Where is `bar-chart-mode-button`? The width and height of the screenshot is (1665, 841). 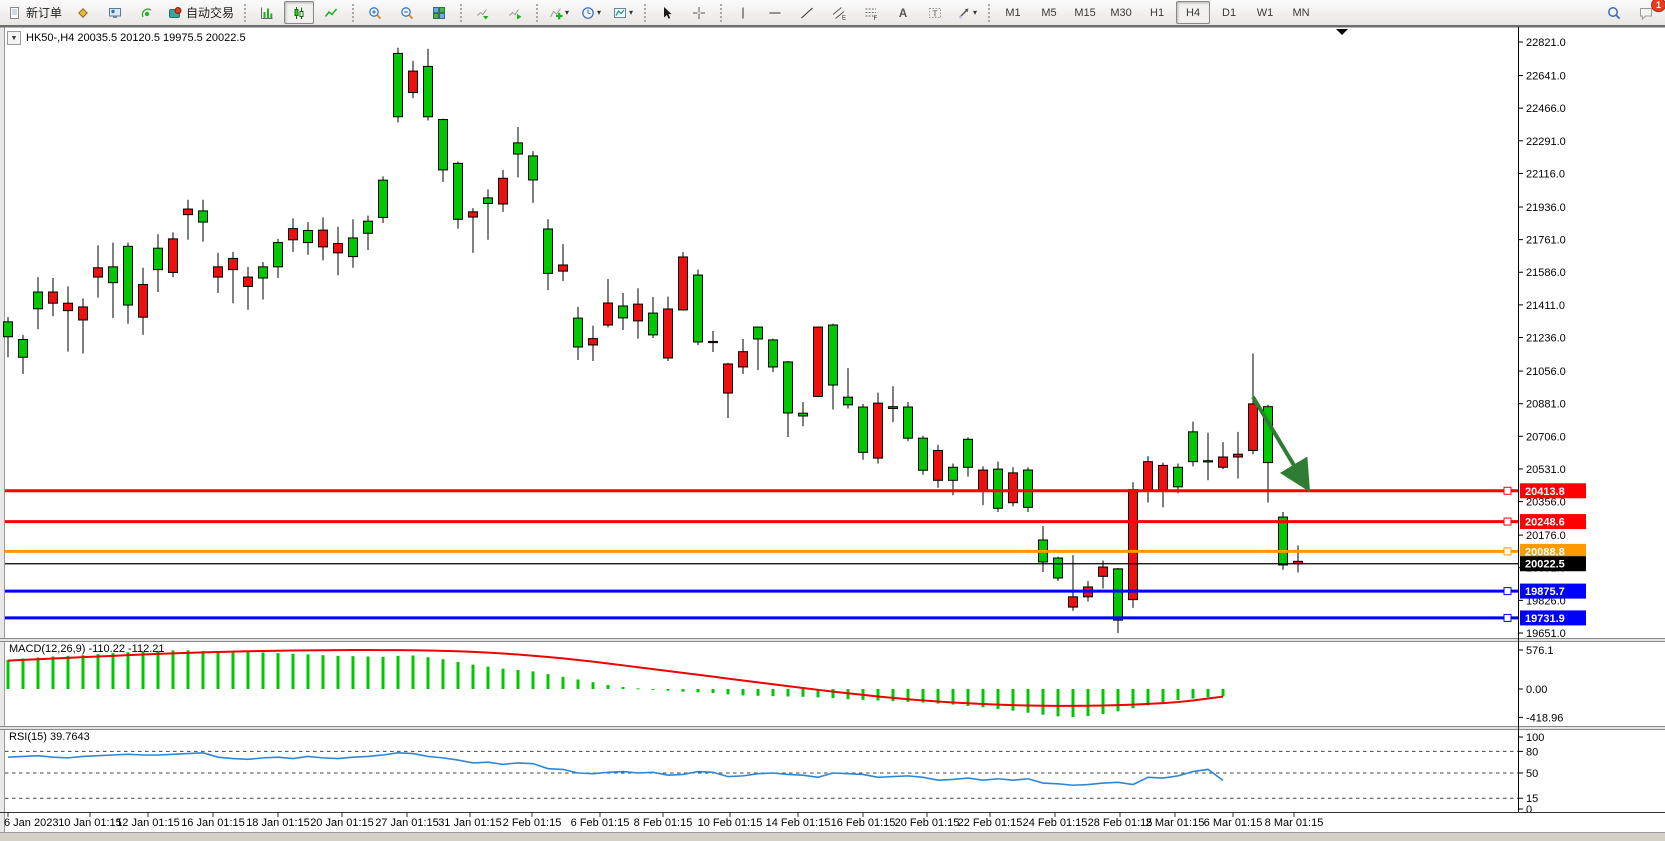
bar-chart-mode-button is located at coordinates (267, 12).